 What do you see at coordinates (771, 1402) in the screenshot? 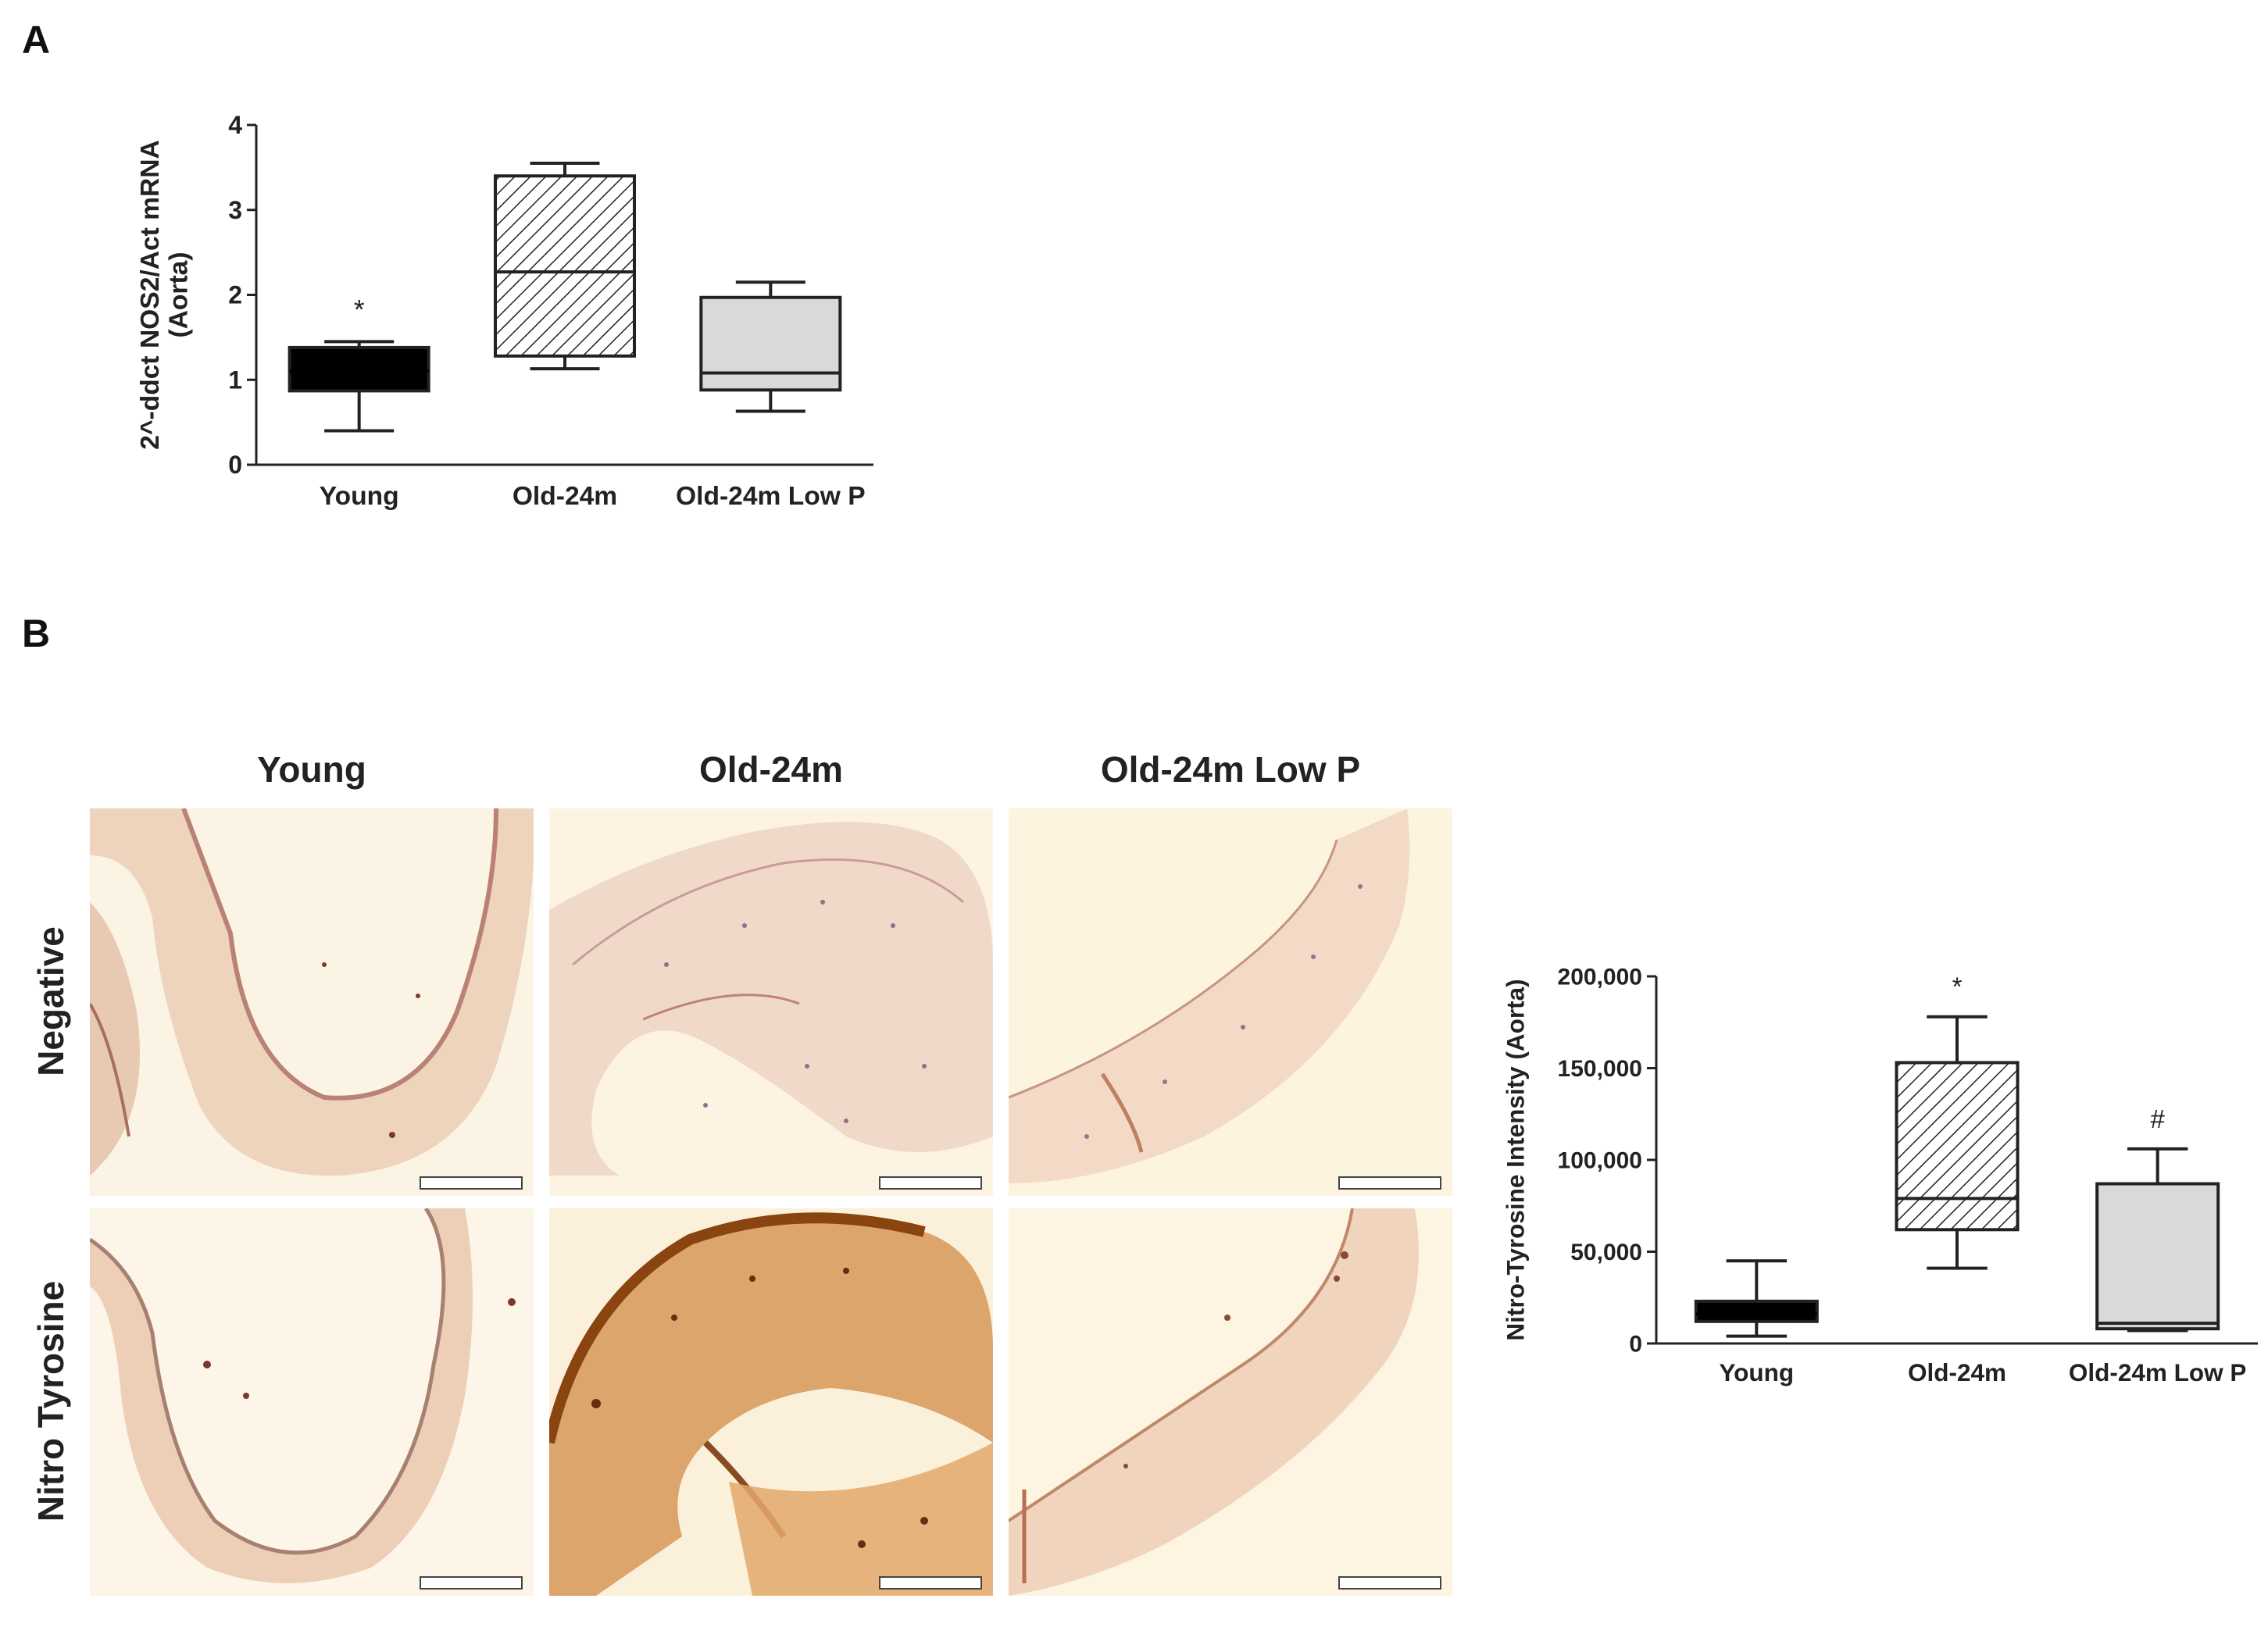
I see `micrograph-old-24m-nitro-tyrosine` at bounding box center [771, 1402].